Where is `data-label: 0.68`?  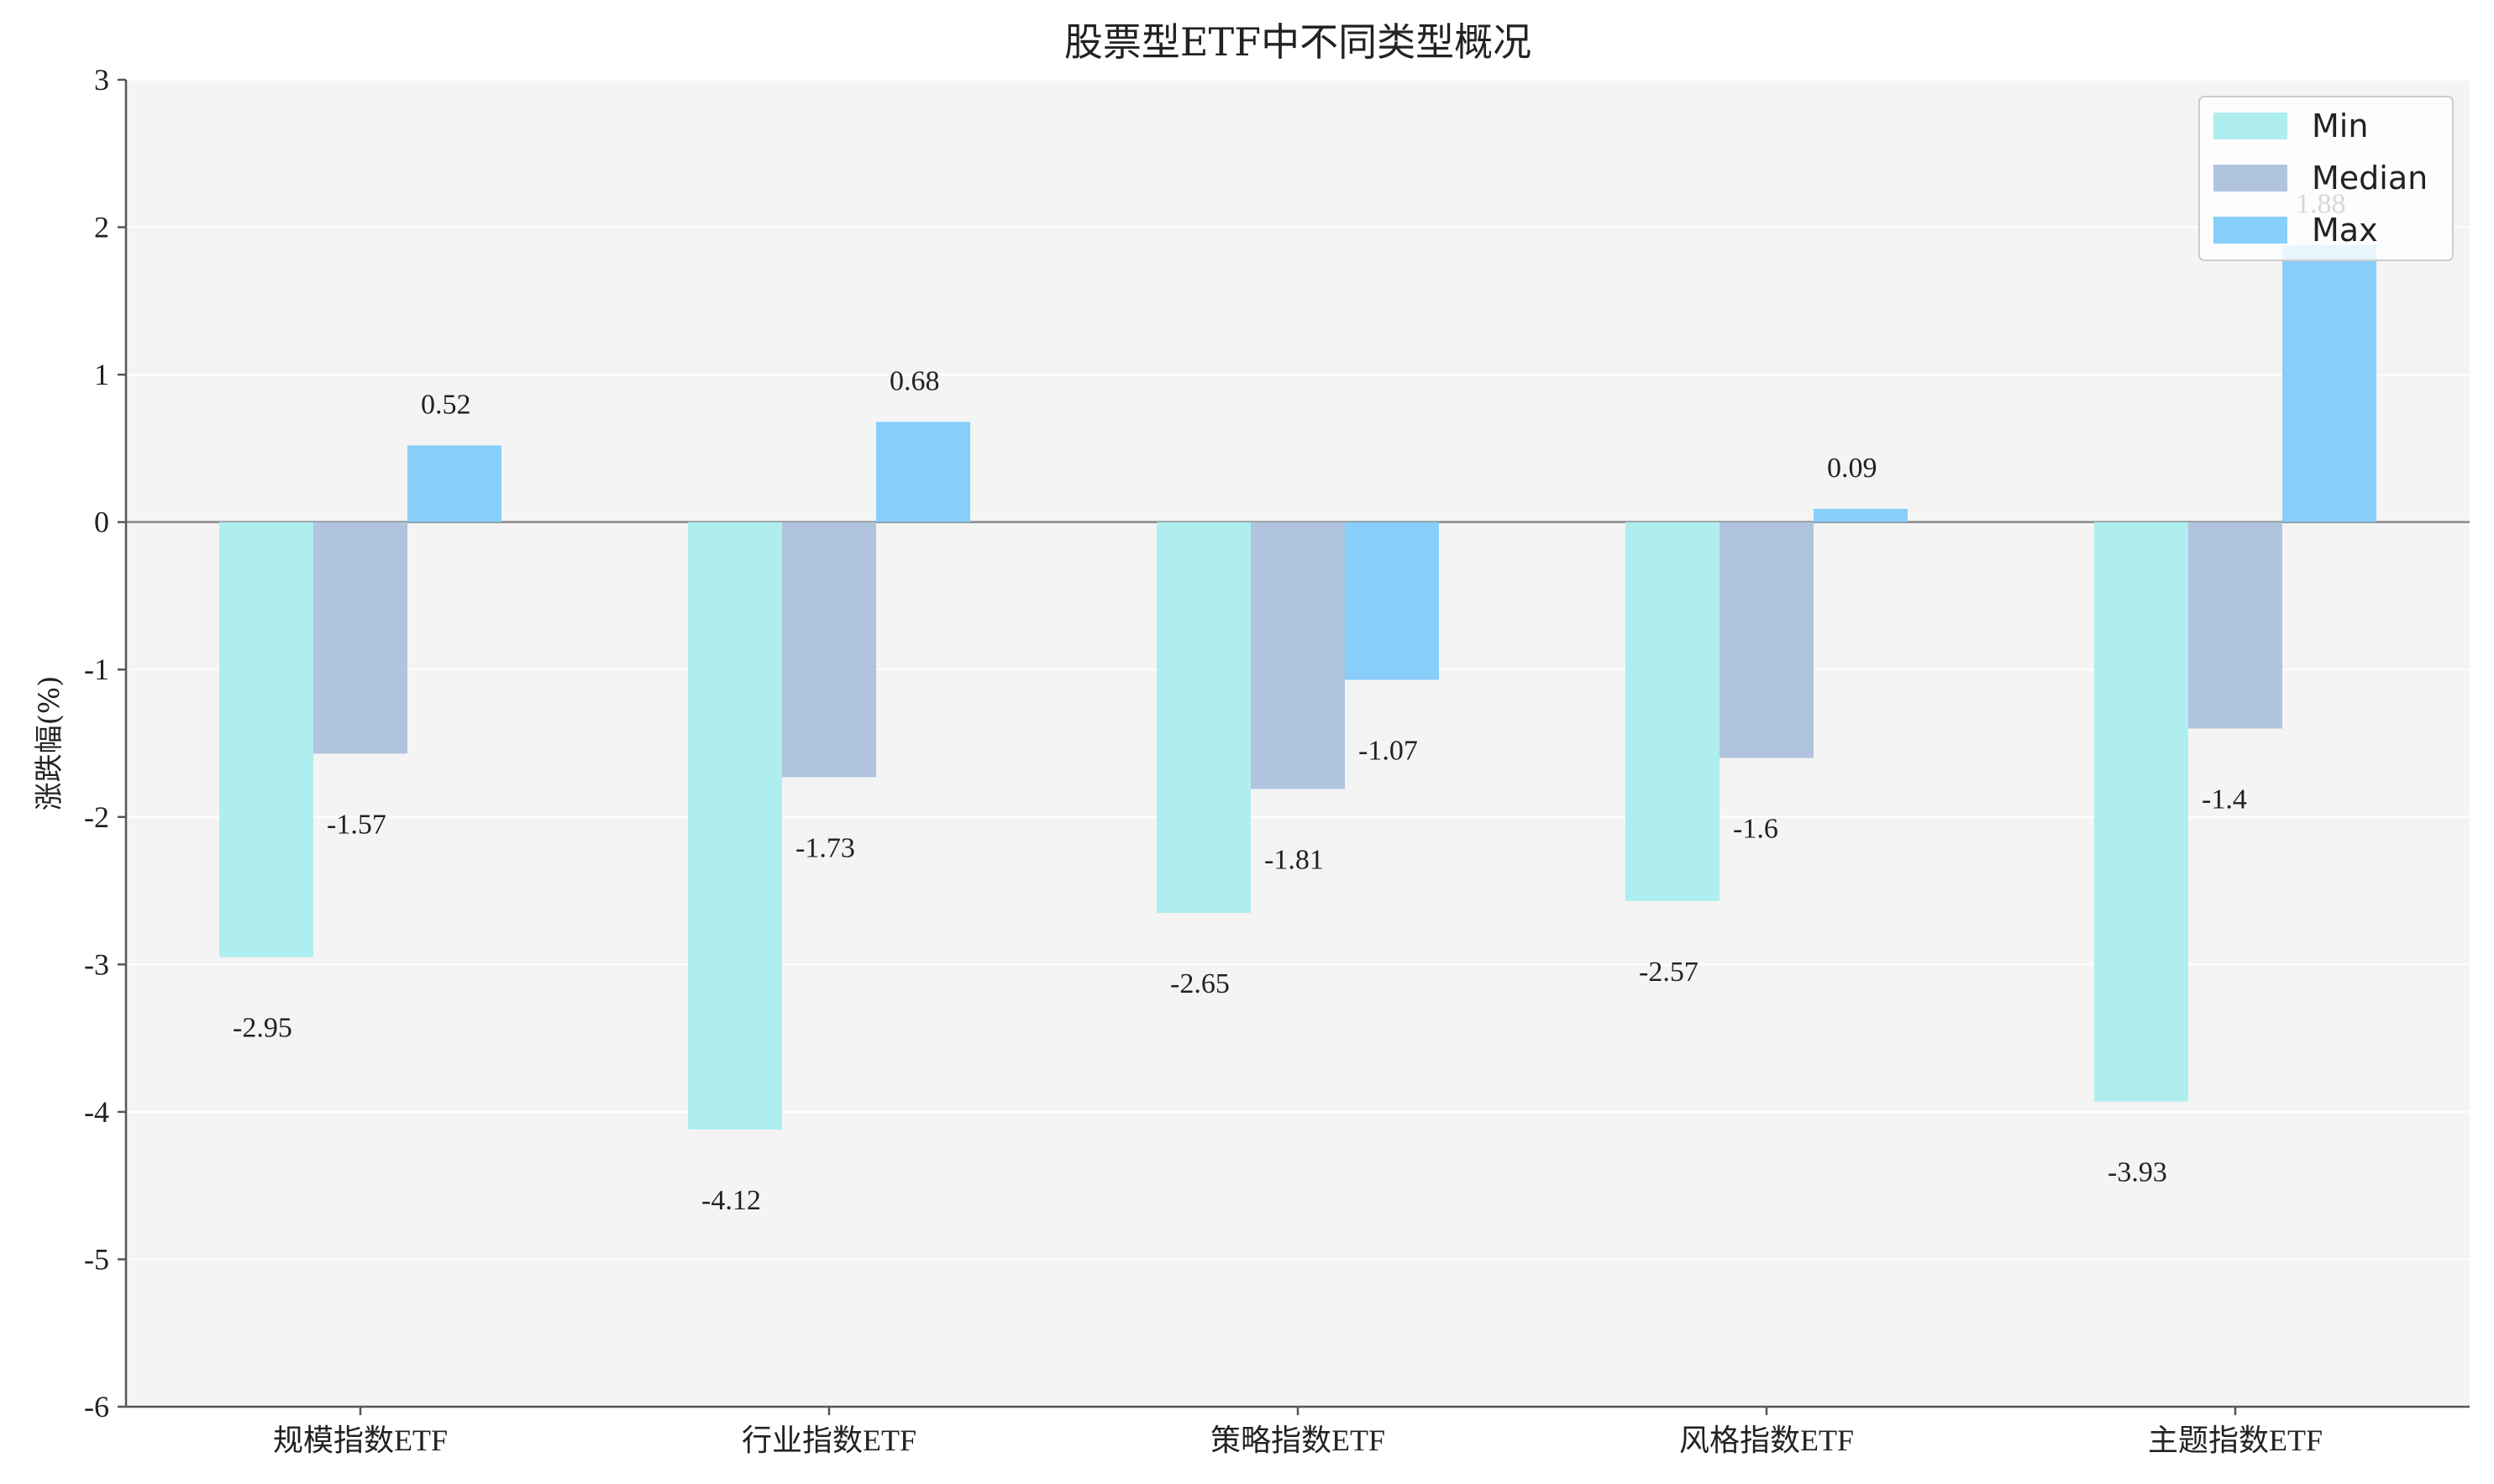 data-label: 0.68 is located at coordinates (915, 381).